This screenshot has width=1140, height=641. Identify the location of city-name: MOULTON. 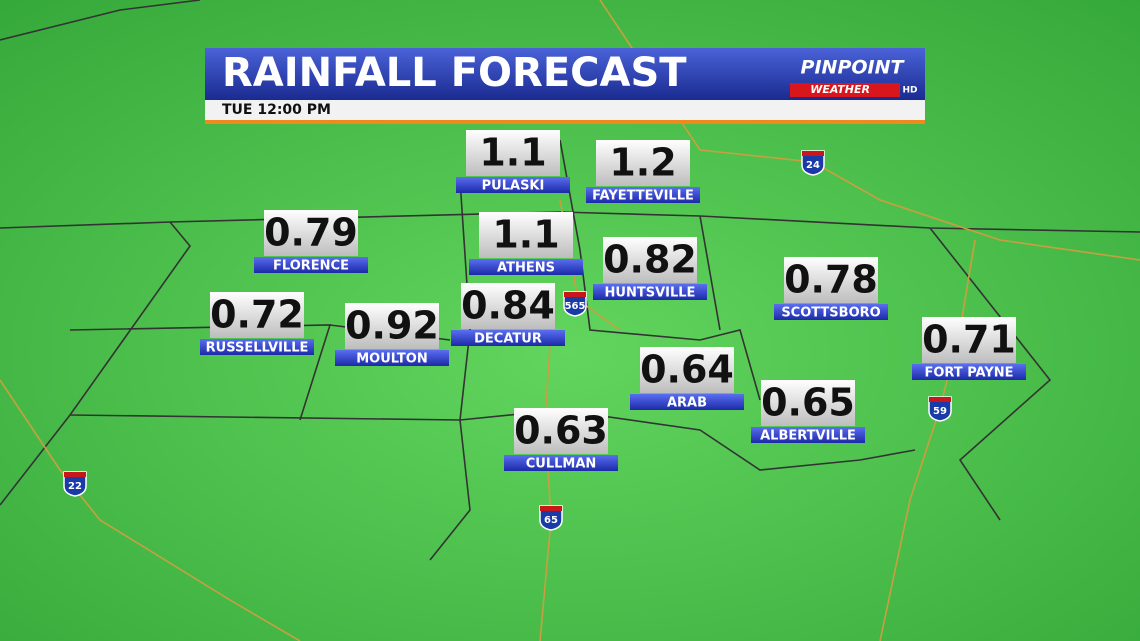
(391, 359).